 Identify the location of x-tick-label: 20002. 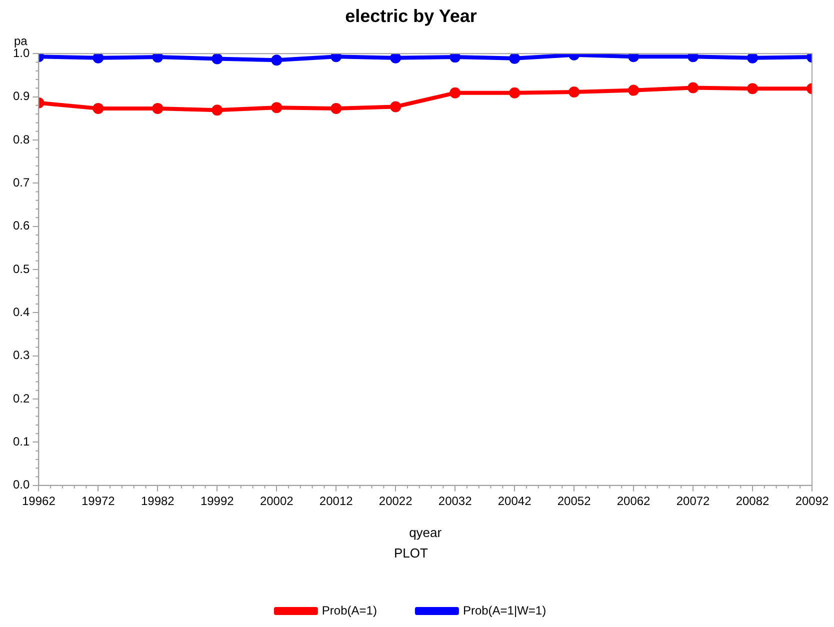
(277, 501).